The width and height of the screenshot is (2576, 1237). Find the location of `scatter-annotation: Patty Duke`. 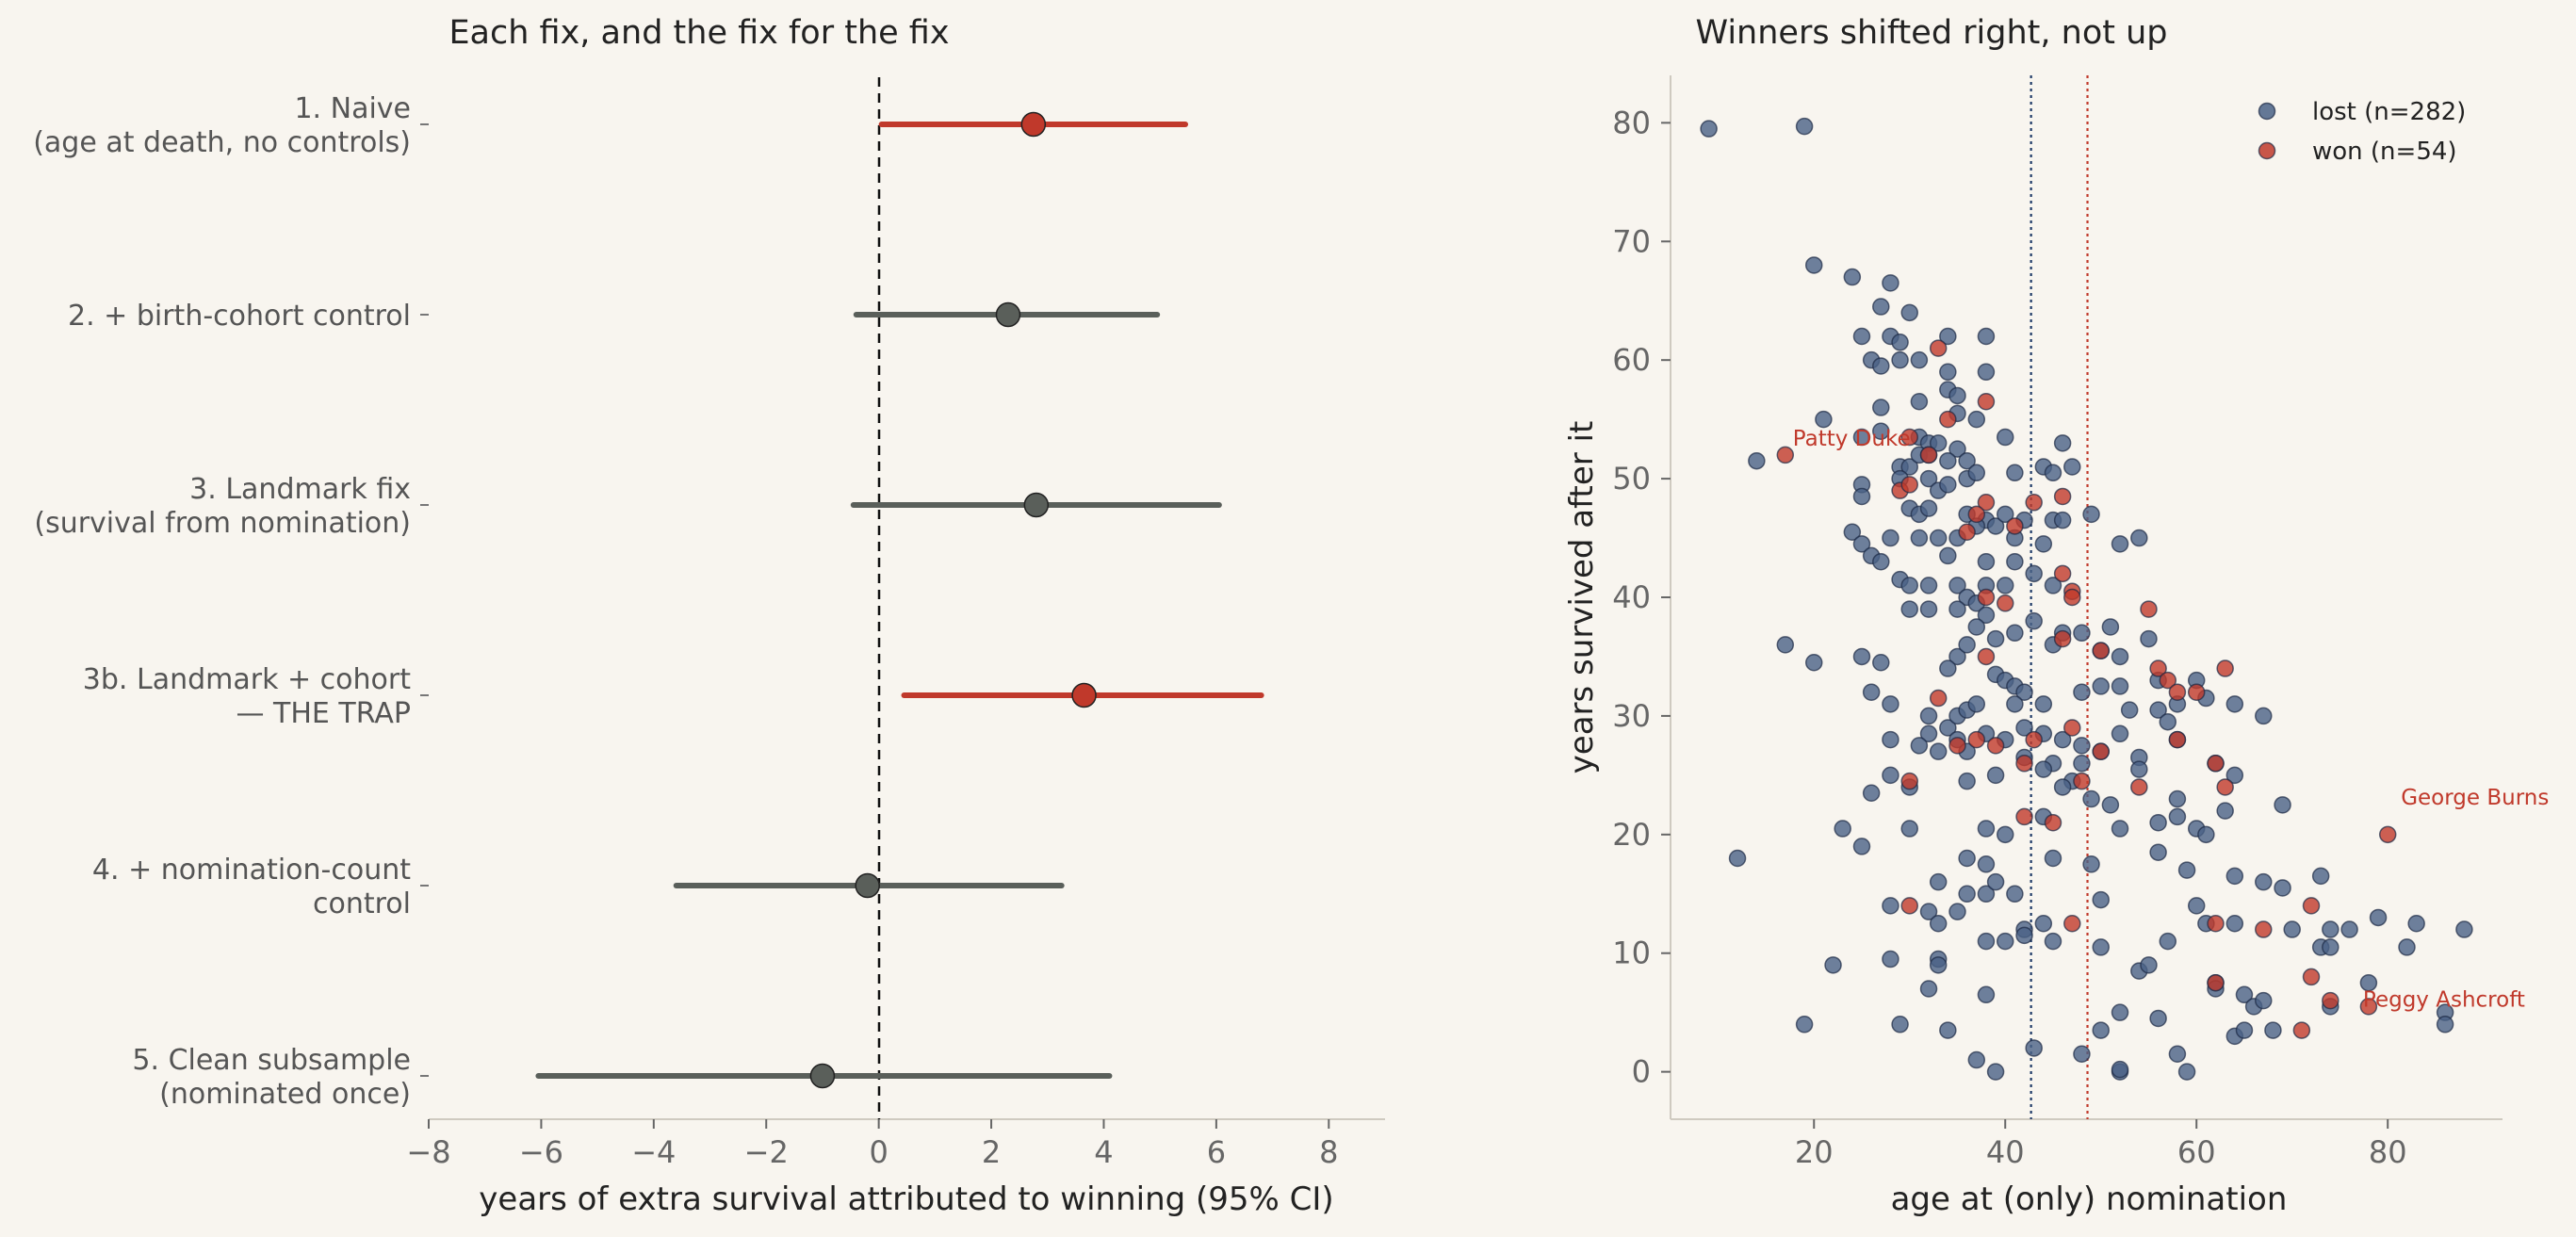

scatter-annotation: Patty Duke is located at coordinates (1852, 439).